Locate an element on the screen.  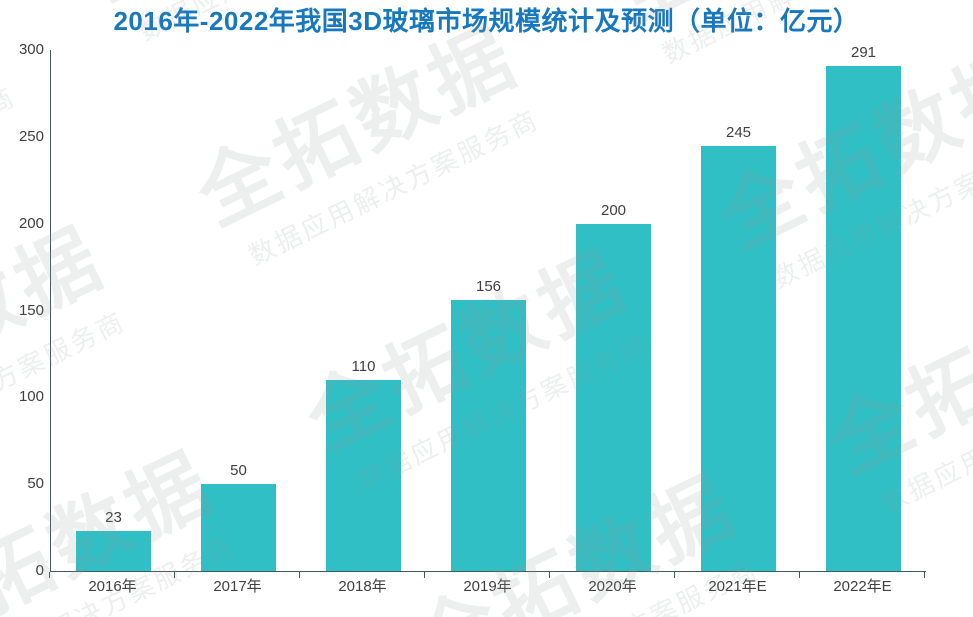
bar-value-label: 50 is located at coordinates (238, 471).